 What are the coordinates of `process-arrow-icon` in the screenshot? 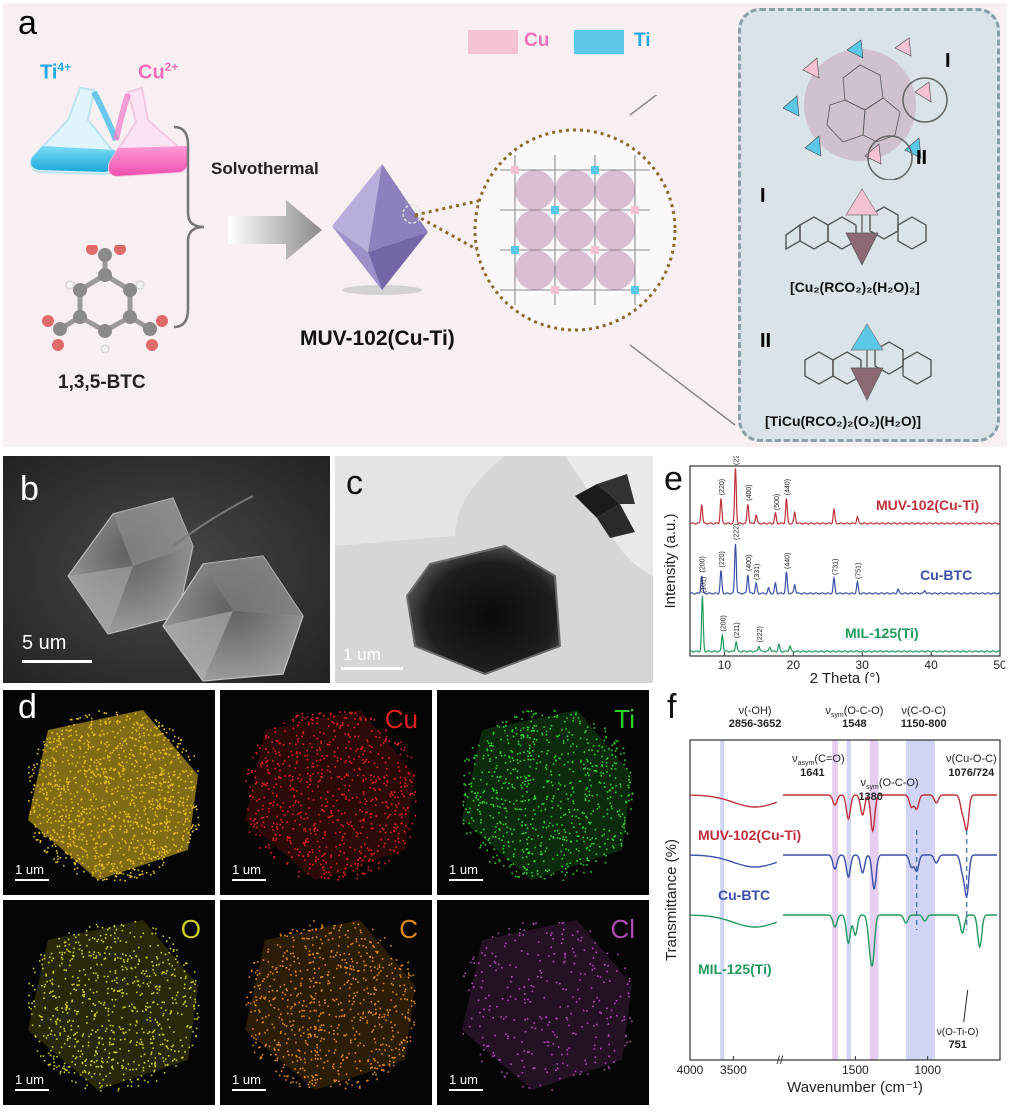 It's located at (275, 230).